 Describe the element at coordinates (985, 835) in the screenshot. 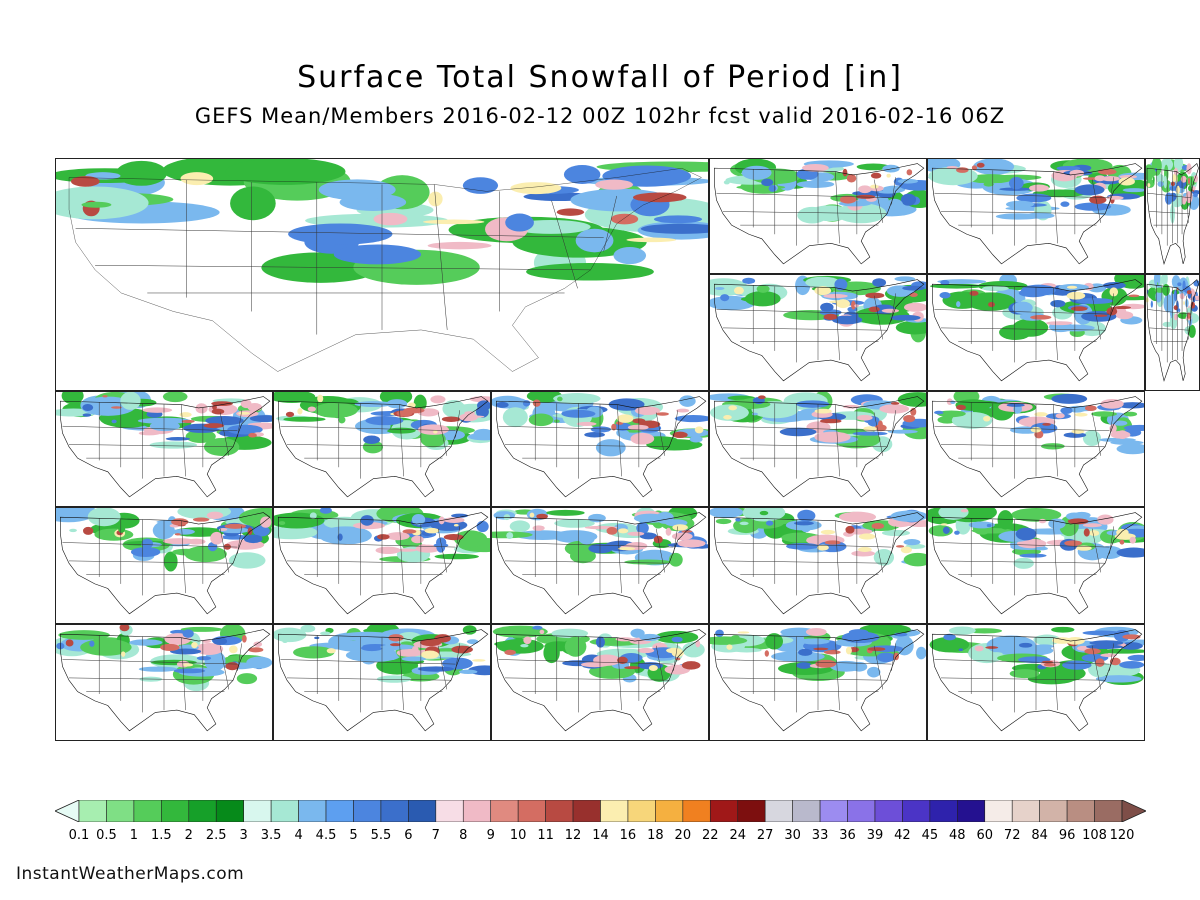

I see `colorbar-tick-label: 60` at that location.